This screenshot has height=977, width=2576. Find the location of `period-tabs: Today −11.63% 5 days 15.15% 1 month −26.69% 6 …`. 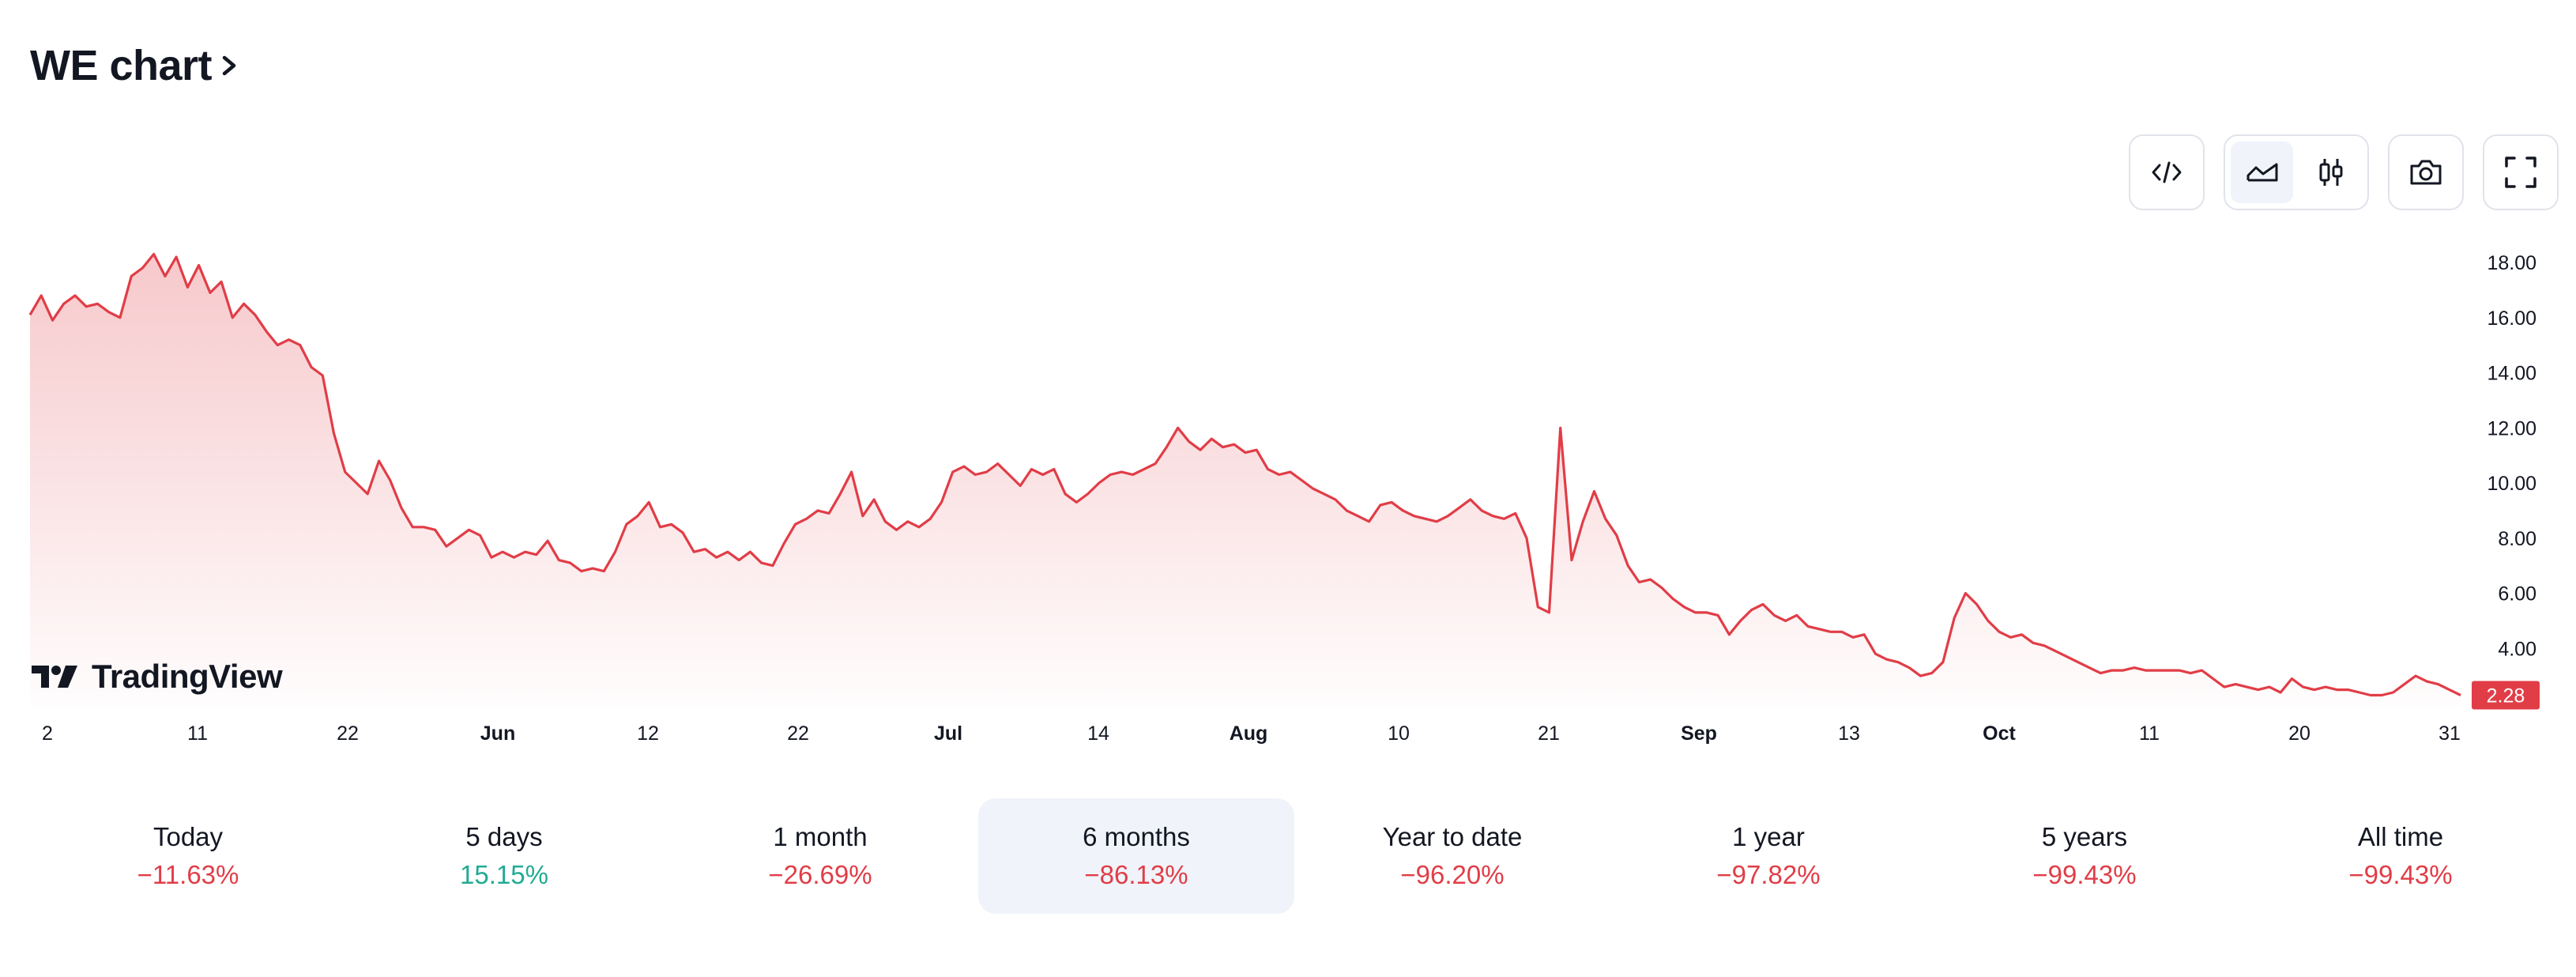

period-tabs: Today −11.63% 5 days 15.15% 1 month −26.69% 6 … is located at coordinates (1294, 856).